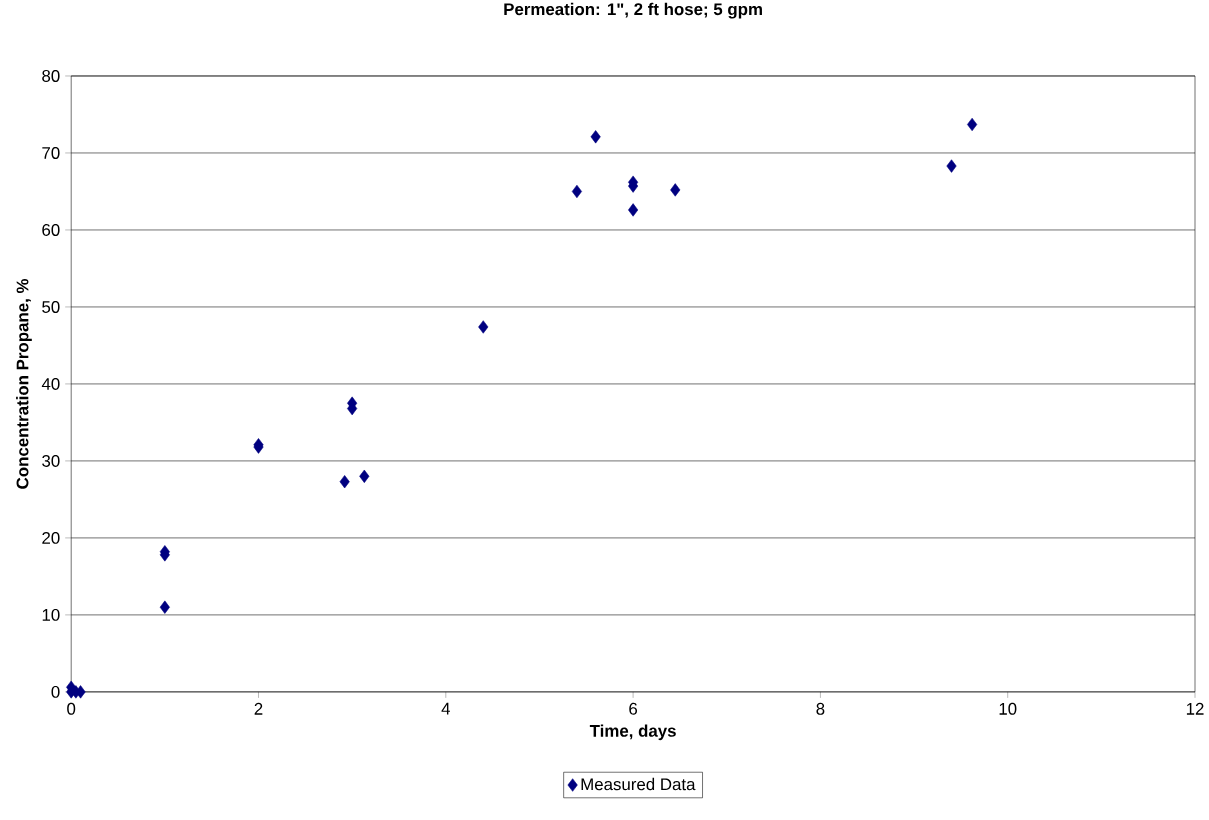 The image size is (1209, 820). Describe the element at coordinates (51, 307) in the screenshot. I see `y-tick-label: 50` at that location.